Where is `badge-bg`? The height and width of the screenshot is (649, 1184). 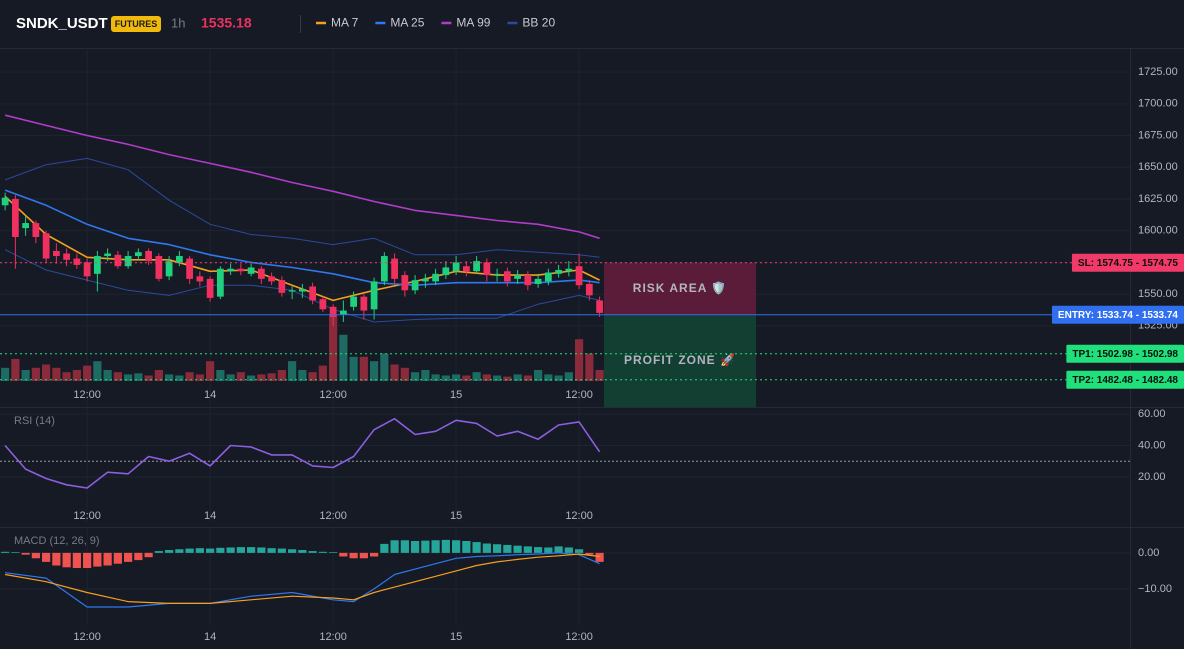 badge-bg is located at coordinates (136, 24).